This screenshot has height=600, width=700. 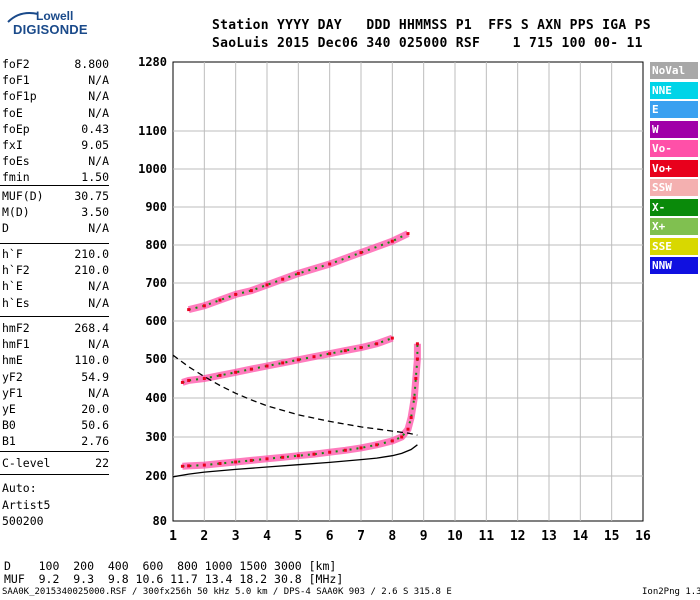 What do you see at coordinates (54, 378) in the screenshot?
I see `param-row: yF2 54.9` at bounding box center [54, 378].